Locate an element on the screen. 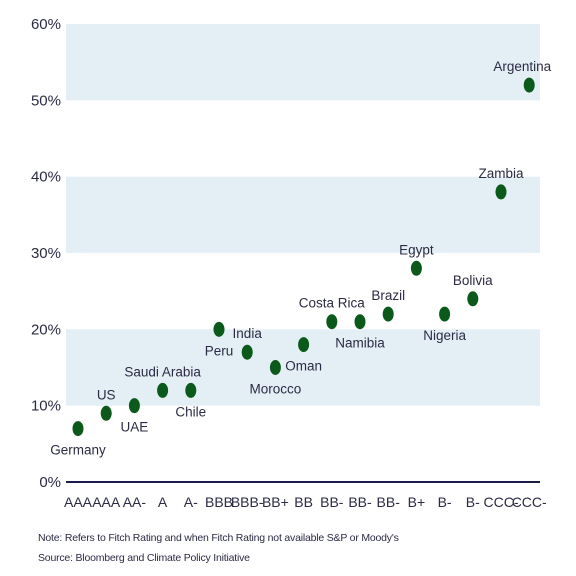 The image size is (576, 576). x-tick-label: BBB- is located at coordinates (247, 502).